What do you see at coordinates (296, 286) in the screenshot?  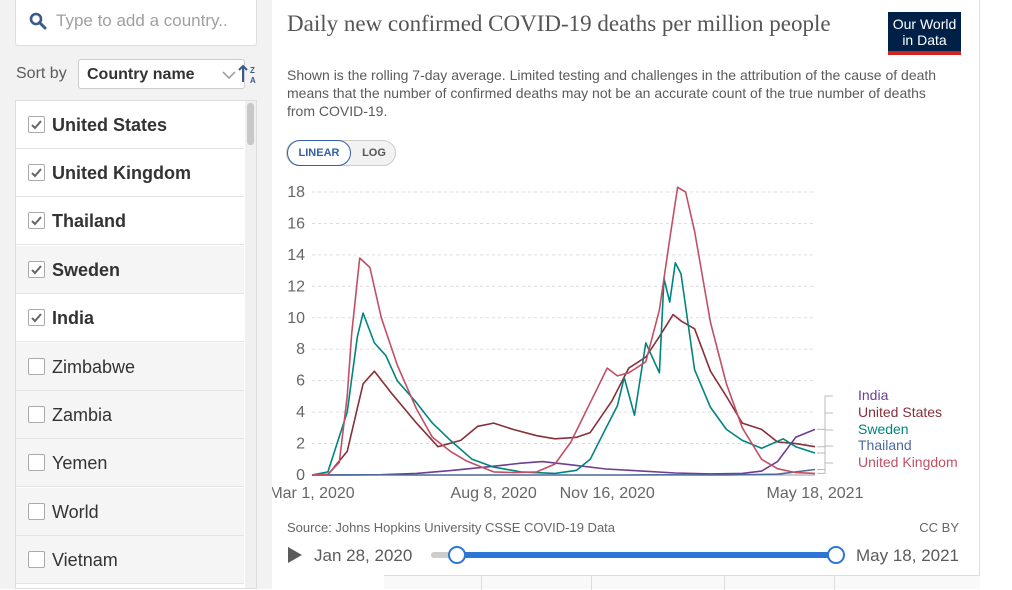 I see `y-tick-label: 12` at bounding box center [296, 286].